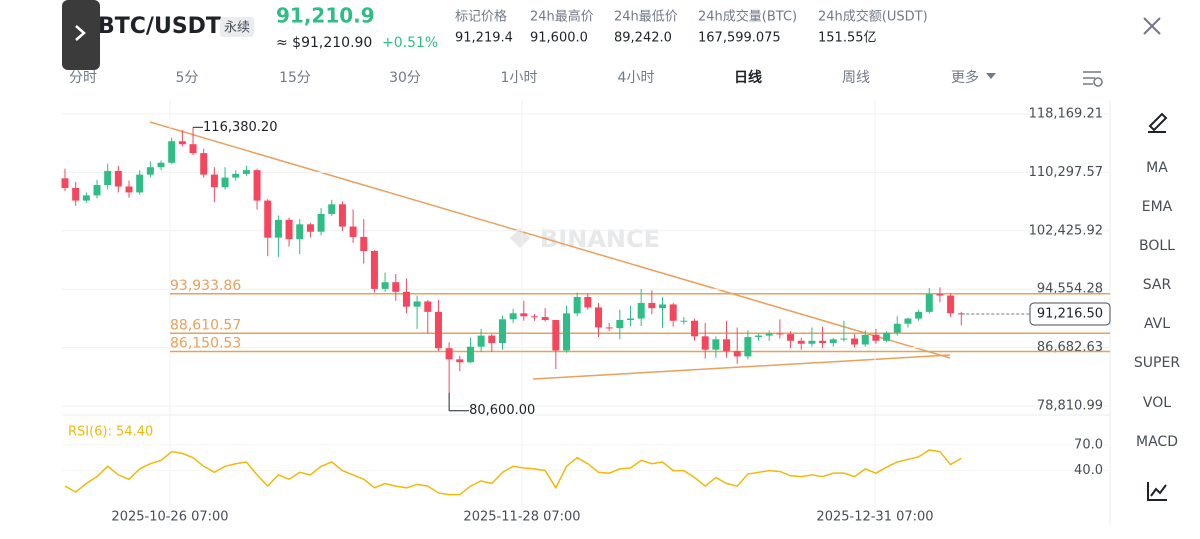  Describe the element at coordinates (643, 38) in the screenshot. I see `stat-value: 89,242.0` at that location.